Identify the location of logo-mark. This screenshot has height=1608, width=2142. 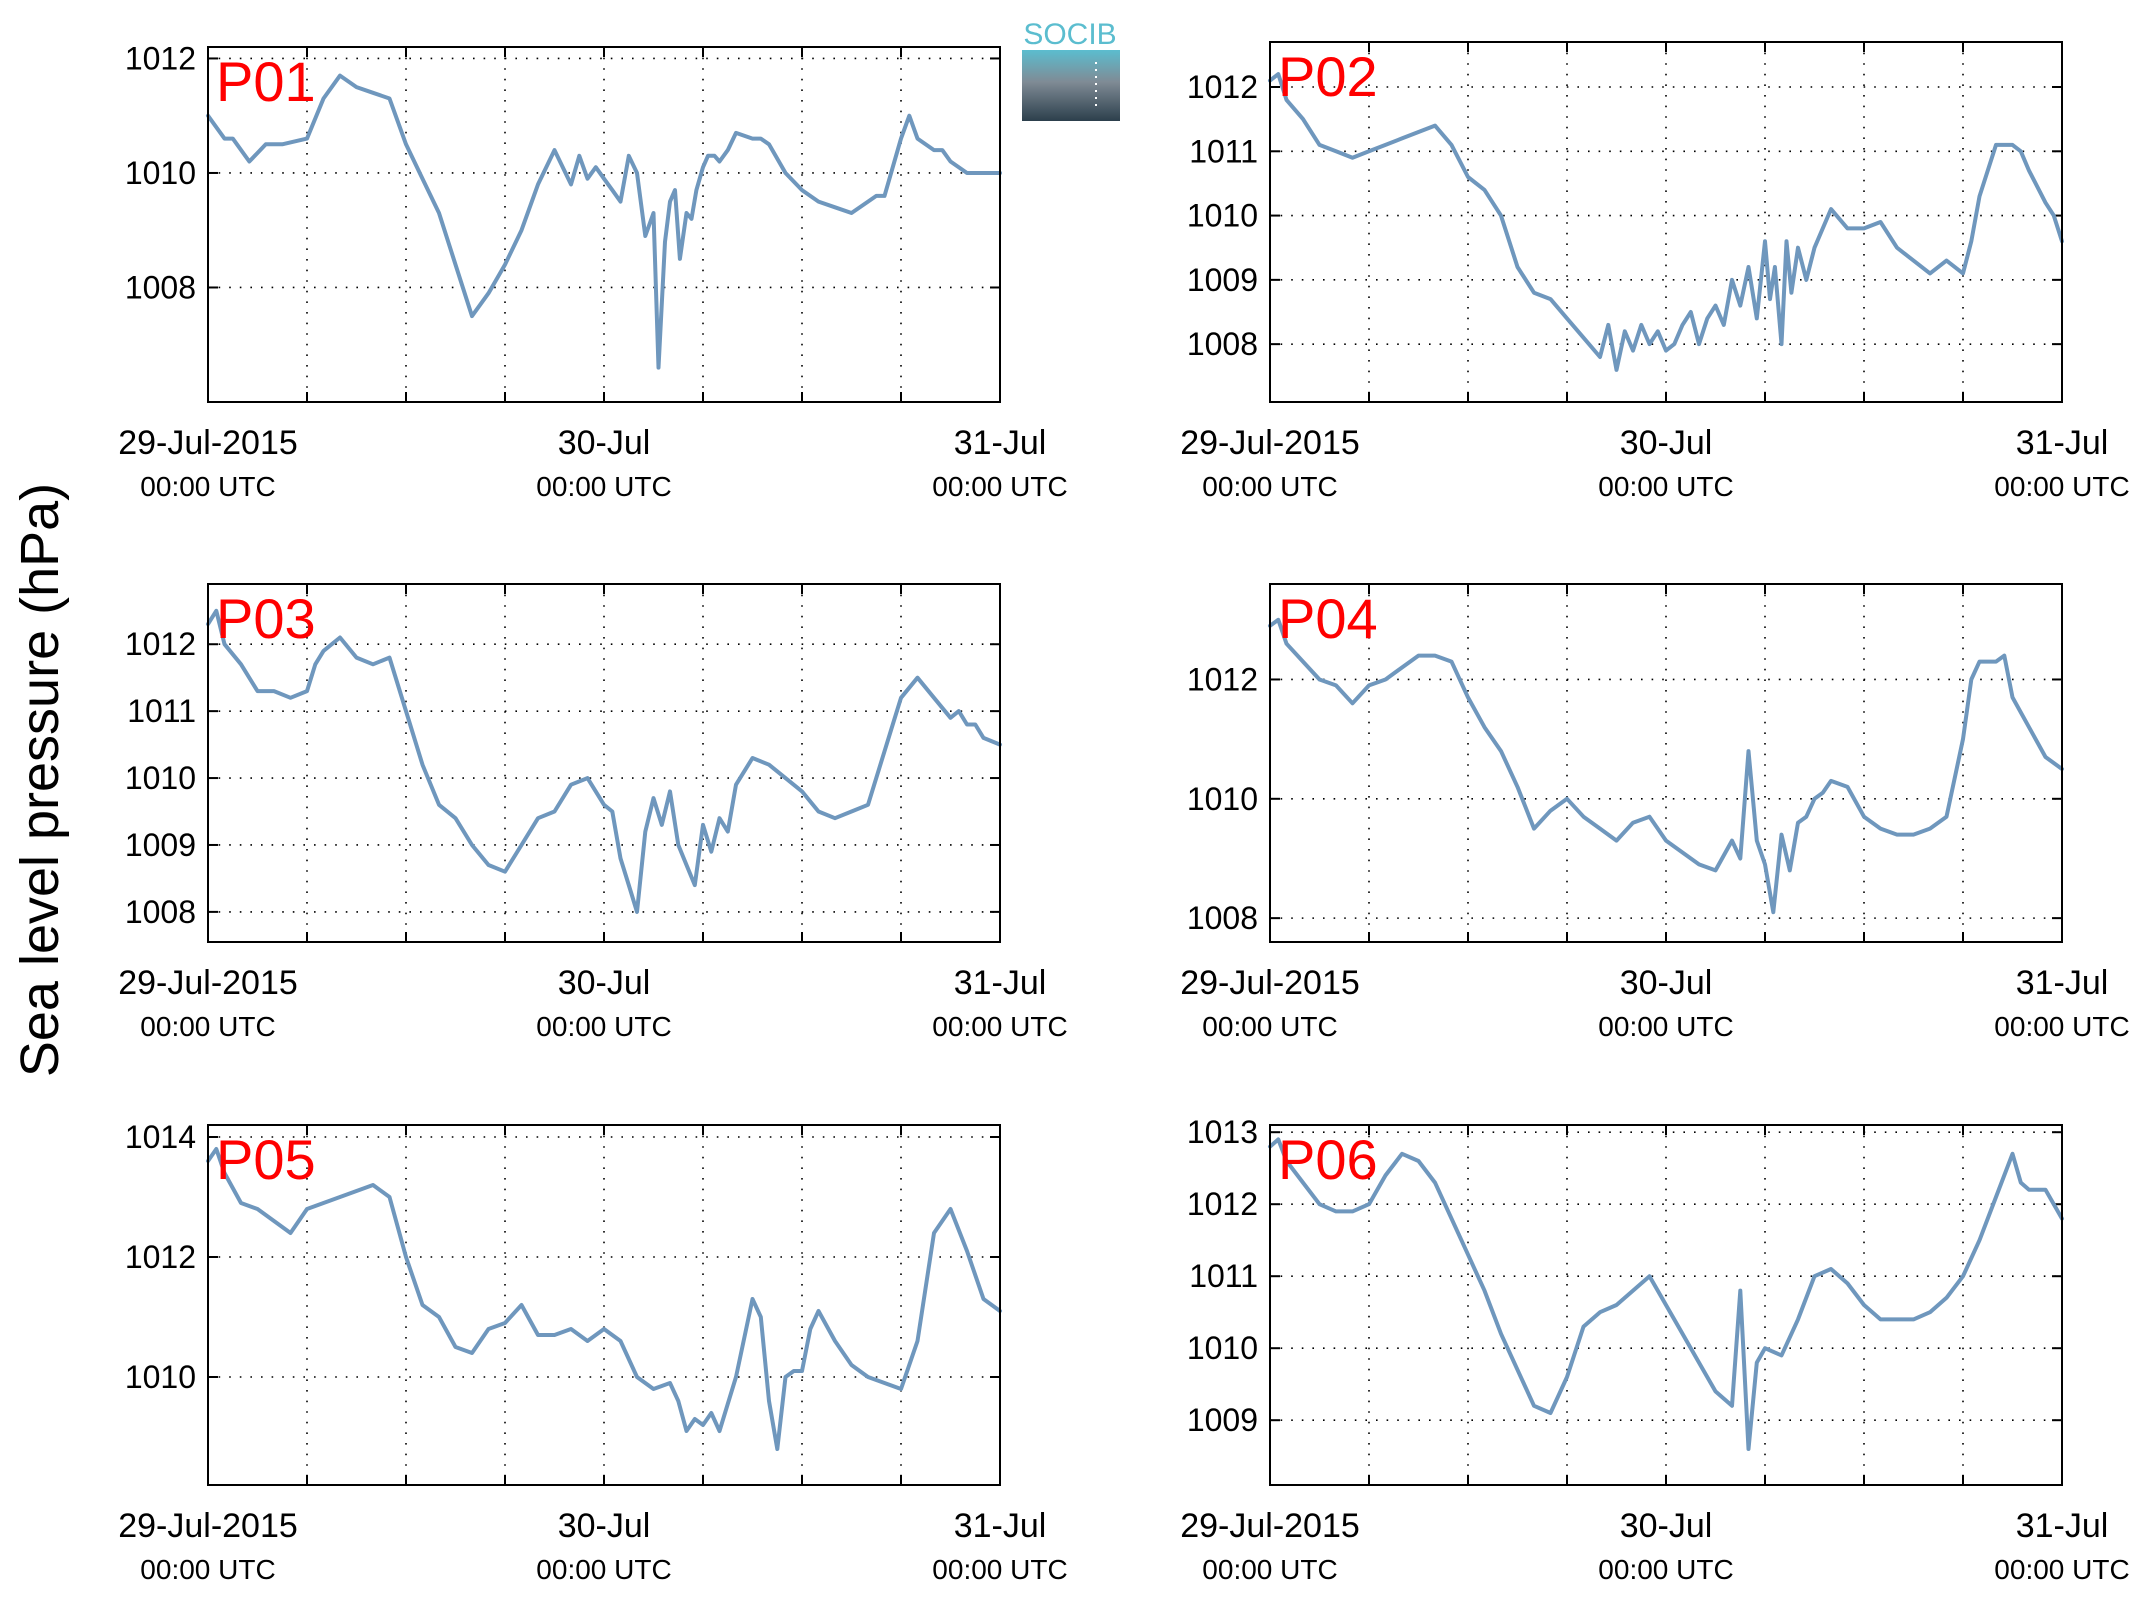
(1071, 85).